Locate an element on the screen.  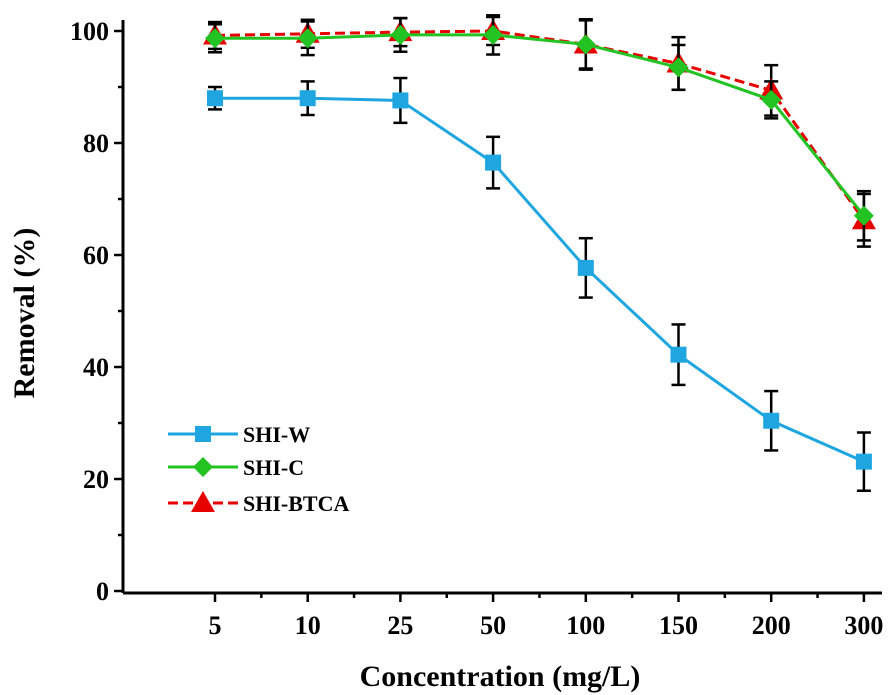
legend-label: SHI-W is located at coordinates (276, 434).